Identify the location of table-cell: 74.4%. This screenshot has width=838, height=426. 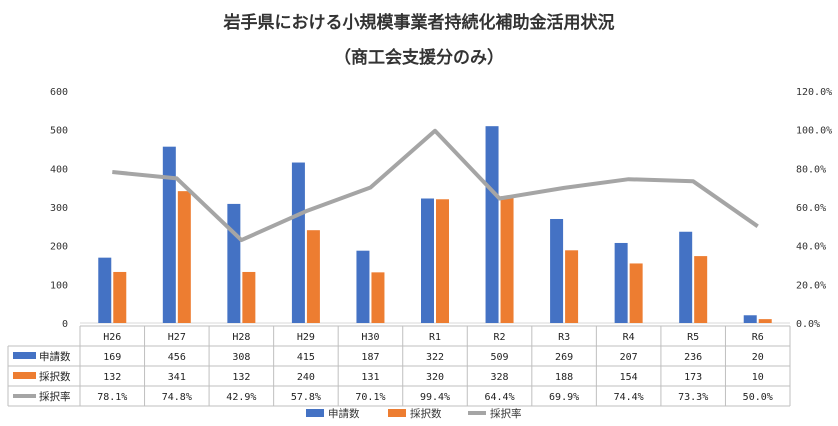
(629, 397).